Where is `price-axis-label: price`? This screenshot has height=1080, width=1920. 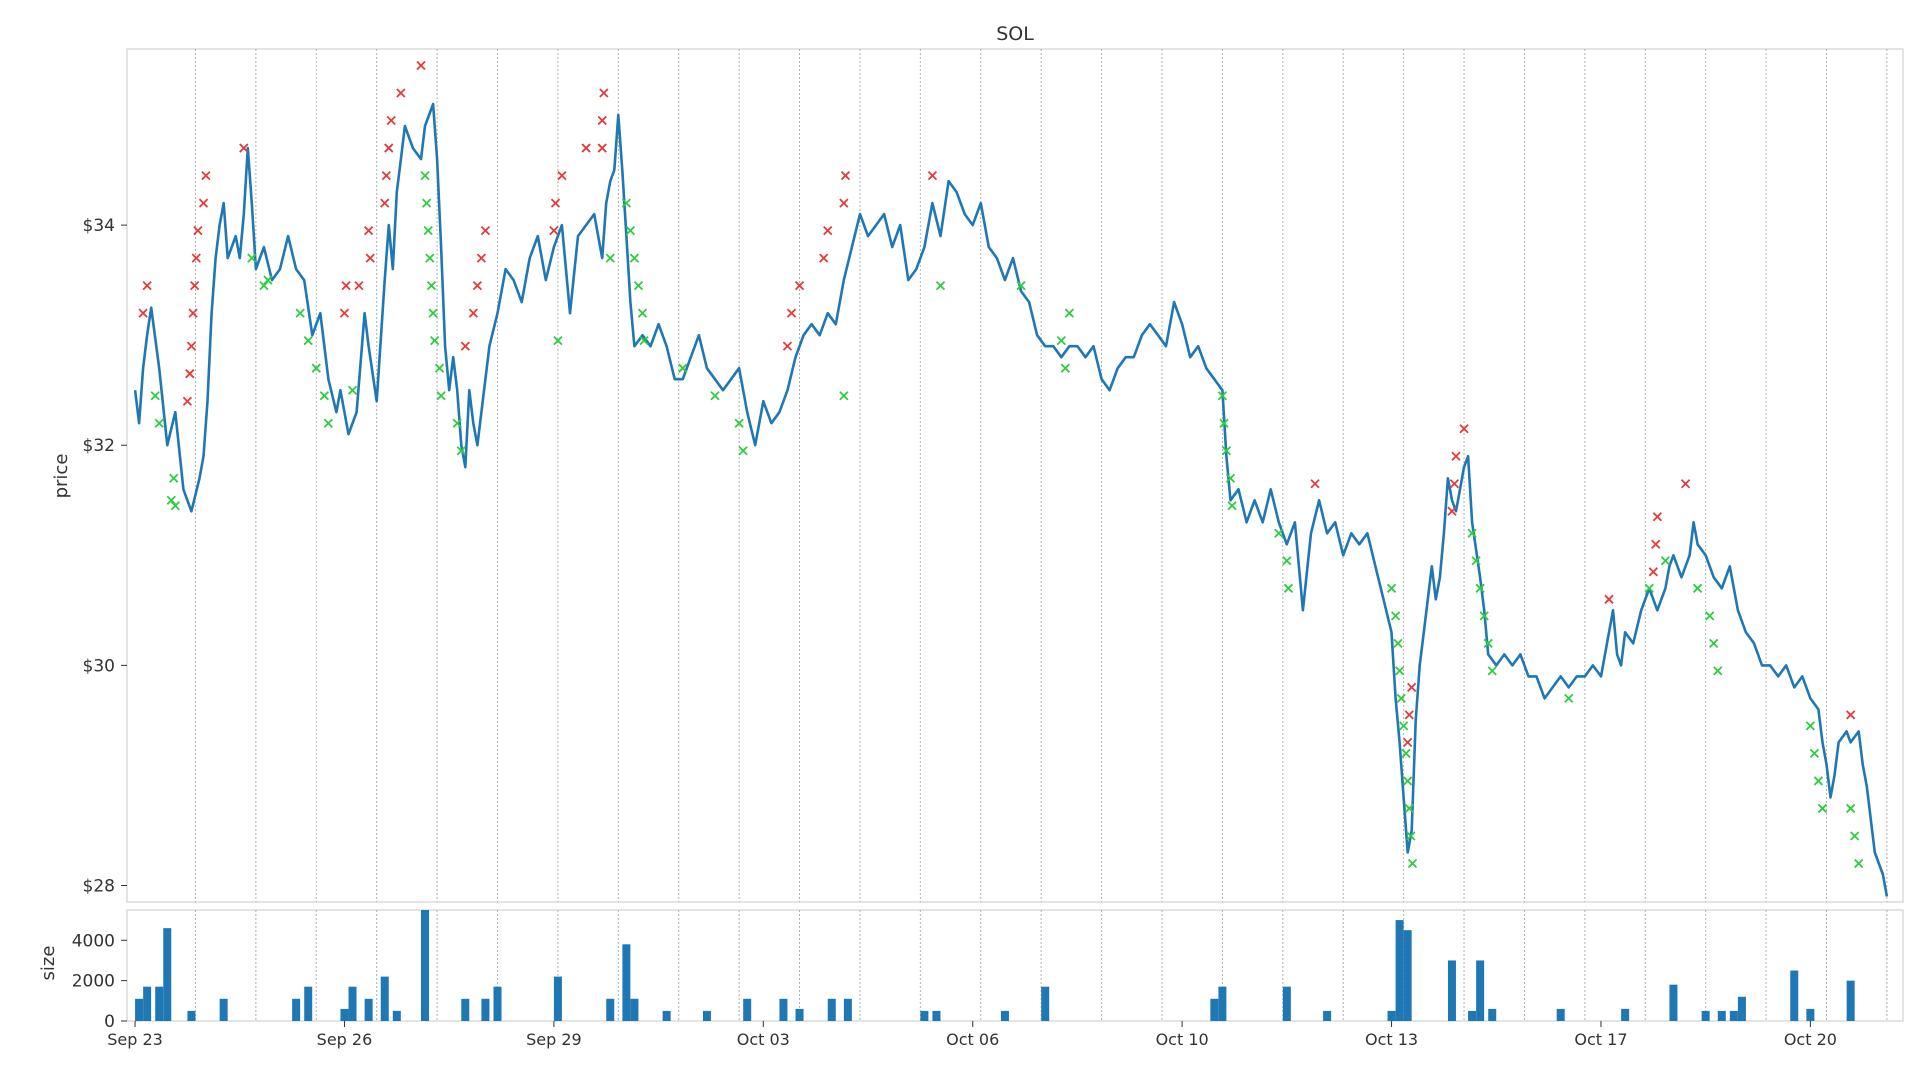 price-axis-label: price is located at coordinates (61, 476).